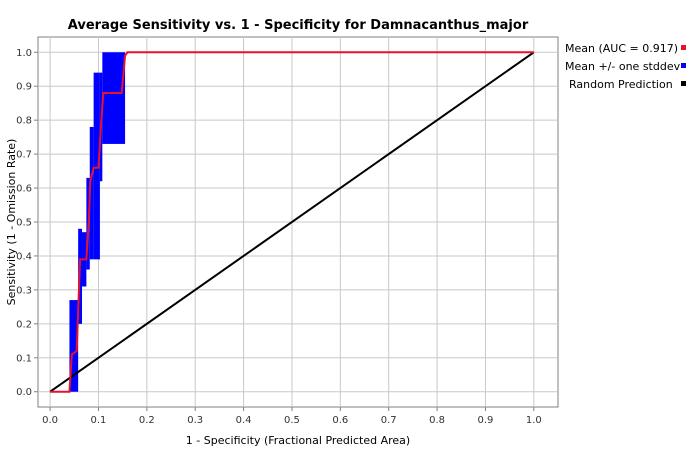  What do you see at coordinates (11, 222) in the screenshot?
I see `y-axis-title: Sensitivity (1 - Omission Rate)` at bounding box center [11, 222].